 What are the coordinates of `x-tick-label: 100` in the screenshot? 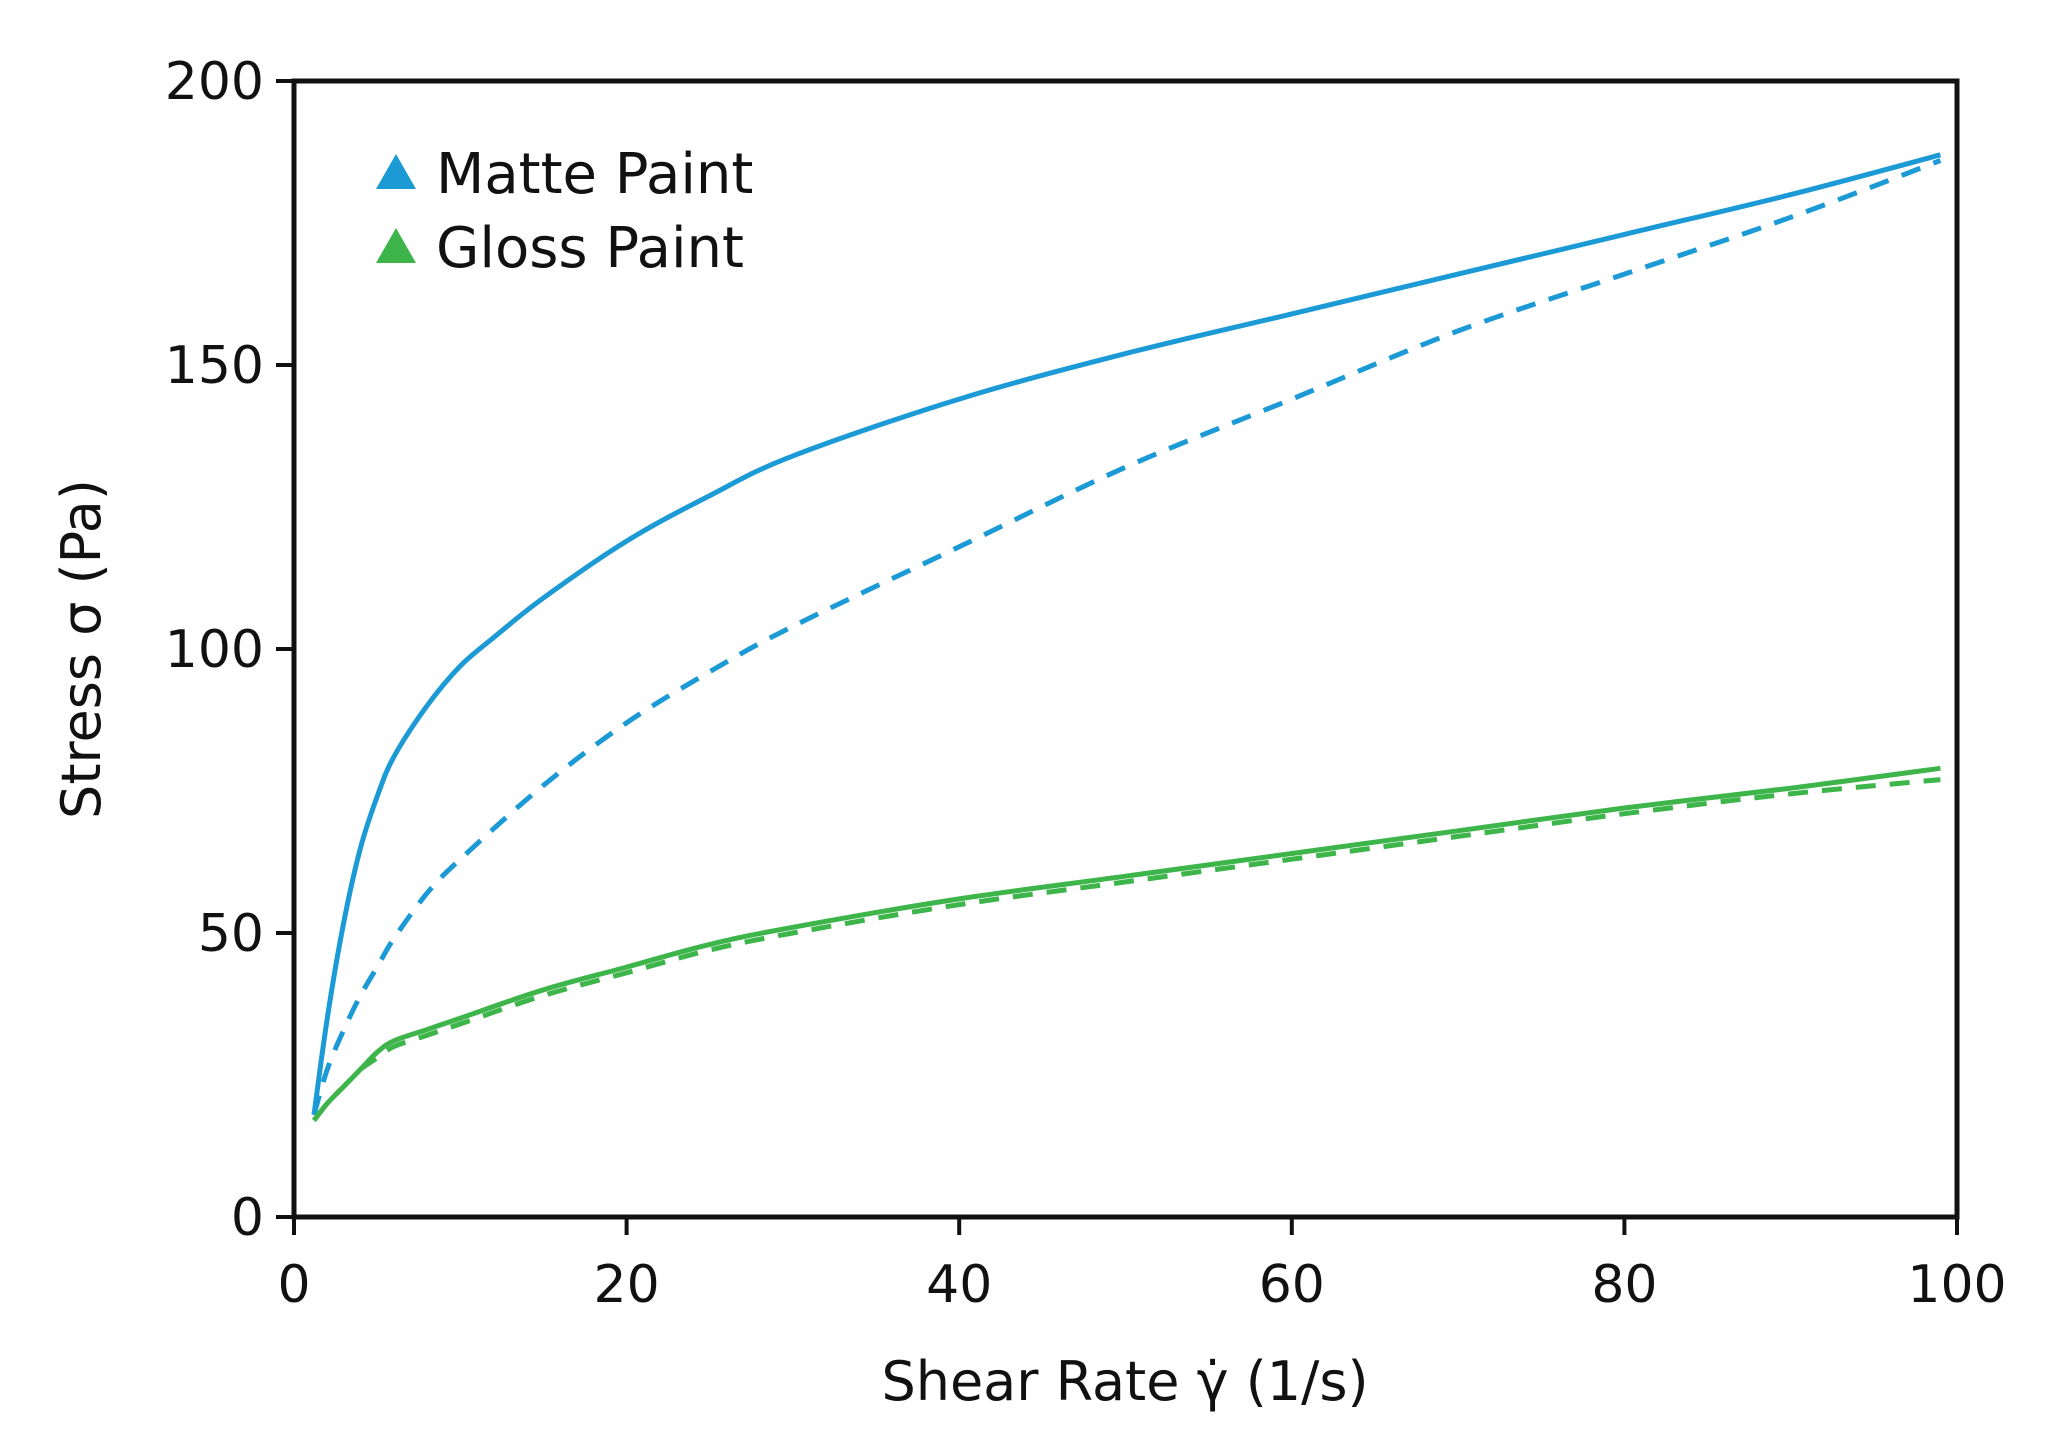 It's located at (1956, 1285).